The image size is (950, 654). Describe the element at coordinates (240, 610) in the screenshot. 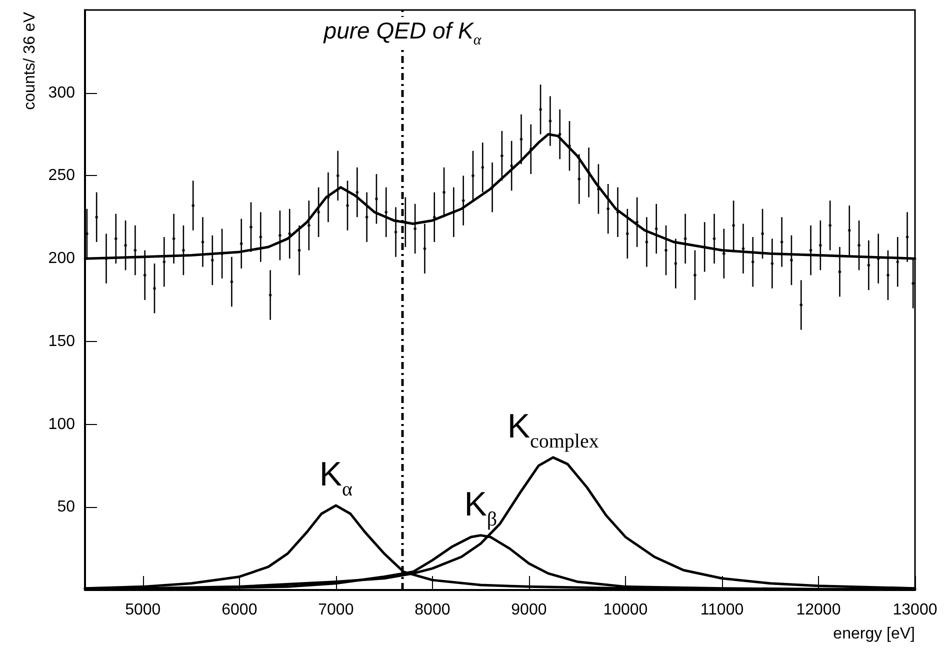

I see `x-tick-label: 6000` at that location.